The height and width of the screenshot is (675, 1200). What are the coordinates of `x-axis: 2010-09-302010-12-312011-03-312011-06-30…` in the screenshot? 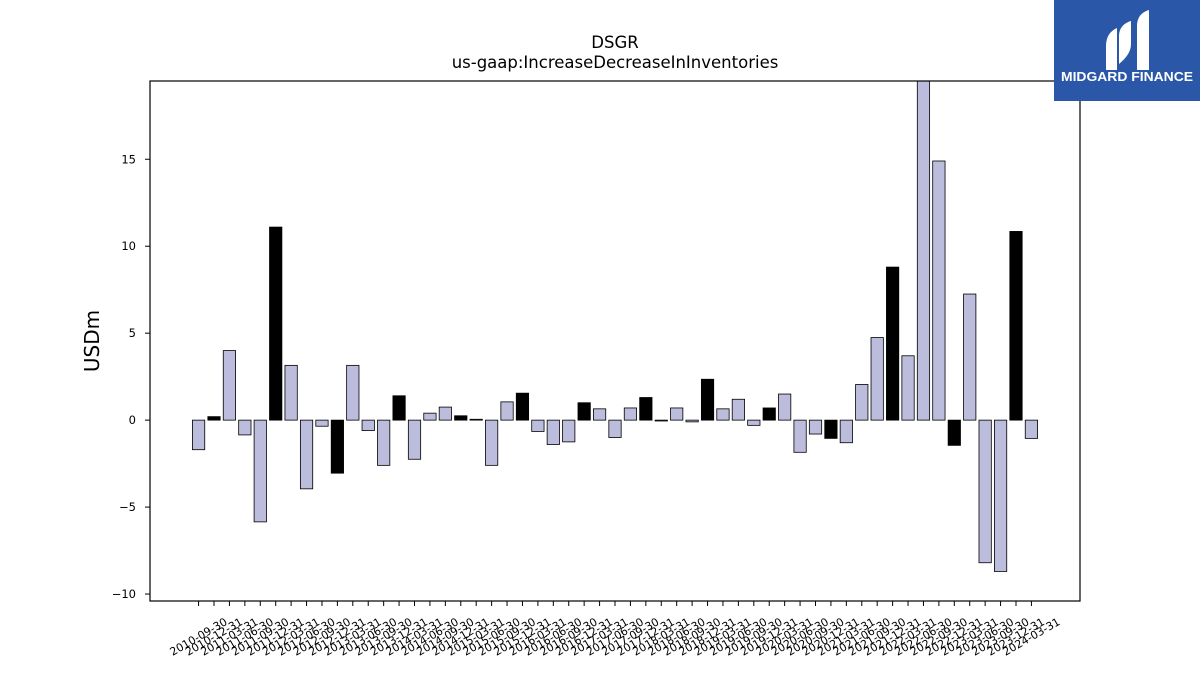 It's located at (615, 630).